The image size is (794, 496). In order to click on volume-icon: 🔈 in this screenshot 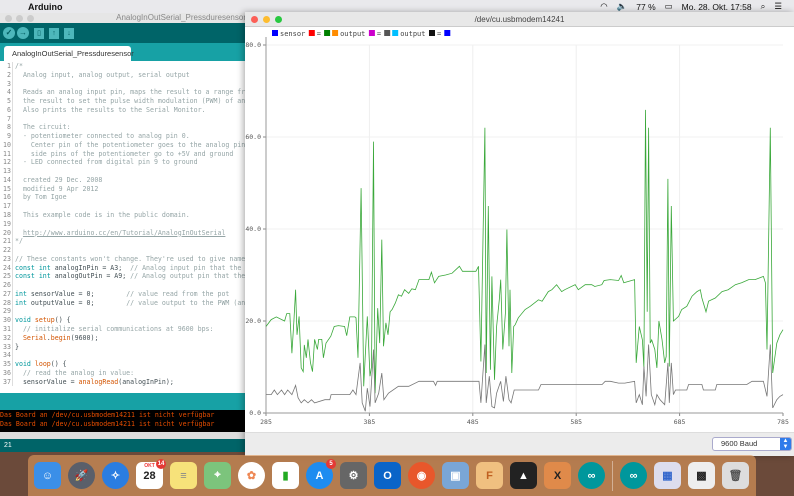, I will do `click(622, 6)`.